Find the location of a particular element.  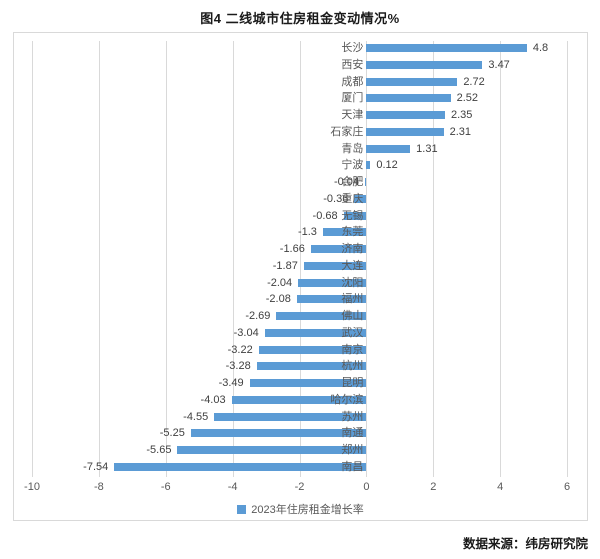

x-tick-label: 0 is located at coordinates (366, 487).